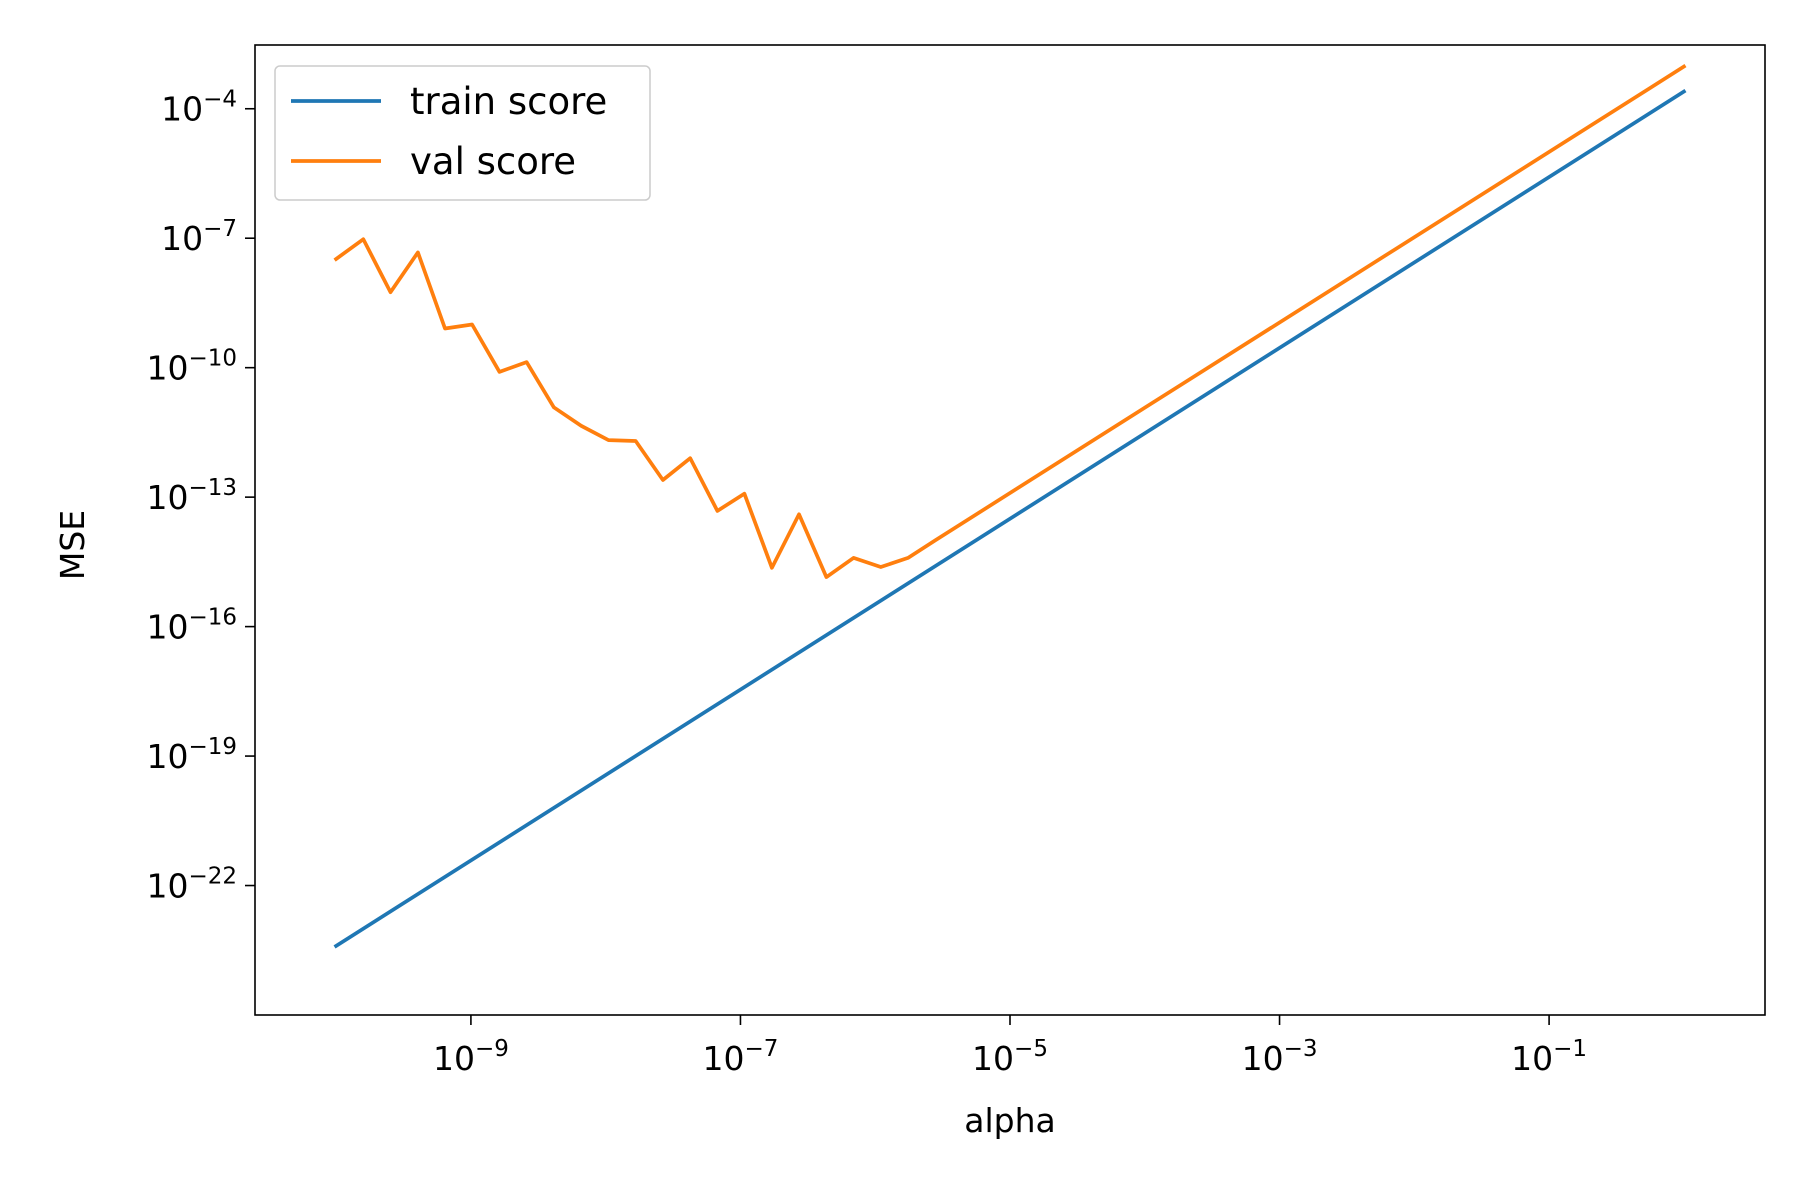 The image size is (1800, 1200). I want to click on y-axis: 10⁻²² 10⁻¹⁹ 10⁻¹⁶ 10⁻¹³ 10⁻¹⁰ 10⁻⁷ 10⁻⁴, so click(200, 496).